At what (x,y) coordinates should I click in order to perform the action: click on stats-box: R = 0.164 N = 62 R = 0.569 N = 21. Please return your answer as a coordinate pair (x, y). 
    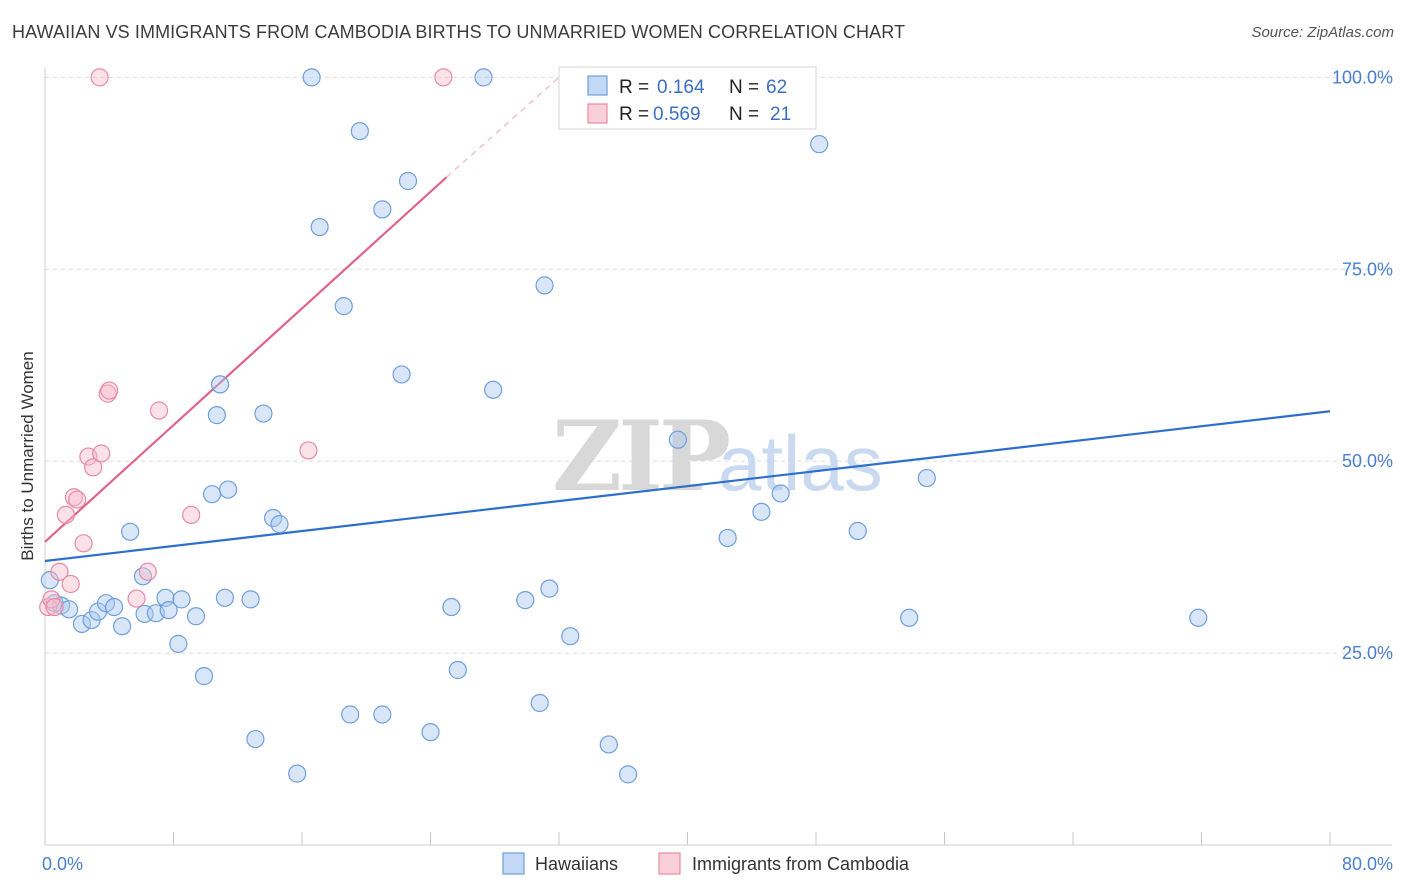
    Looking at the image, I should click on (687, 98).